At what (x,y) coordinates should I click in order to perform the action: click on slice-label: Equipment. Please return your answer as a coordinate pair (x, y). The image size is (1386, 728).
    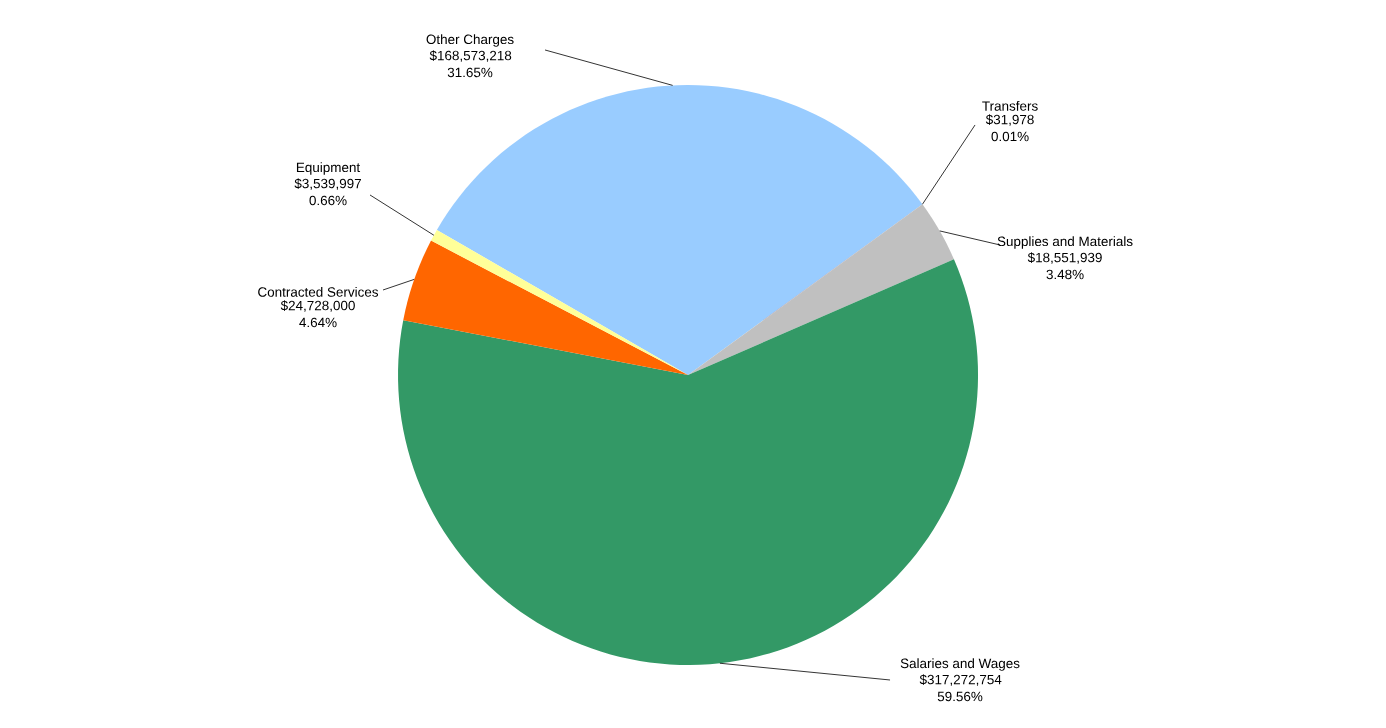
    Looking at the image, I should click on (328, 168).